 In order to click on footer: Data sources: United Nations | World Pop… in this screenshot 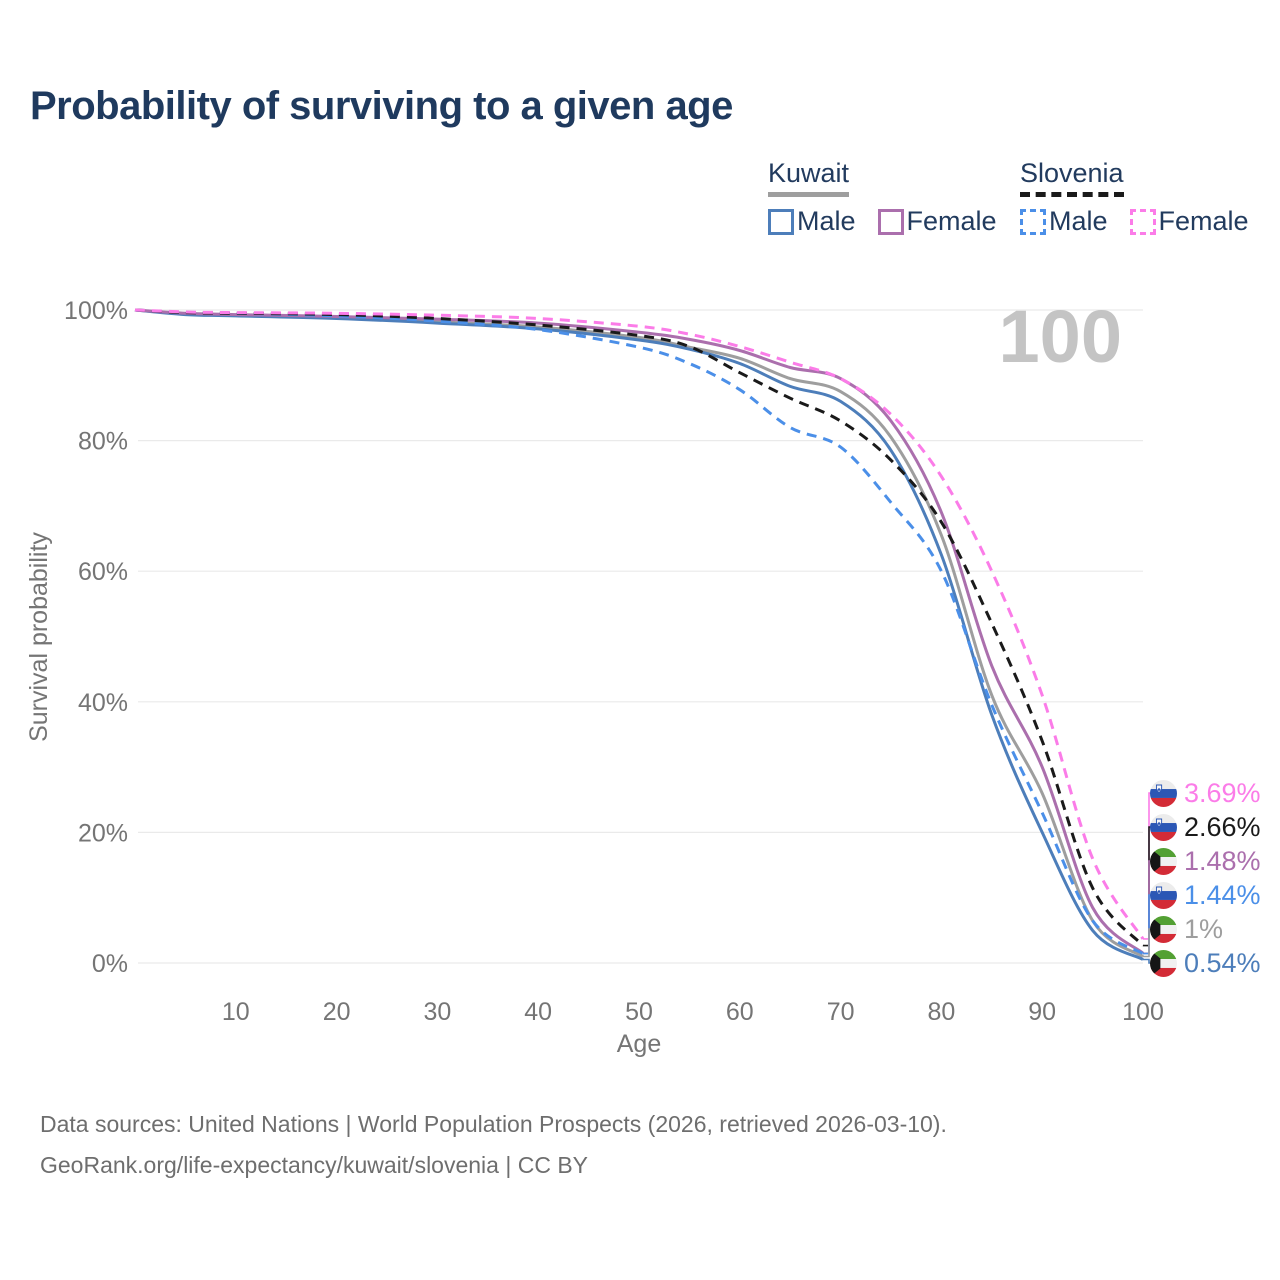, I will do `click(493, 1145)`.